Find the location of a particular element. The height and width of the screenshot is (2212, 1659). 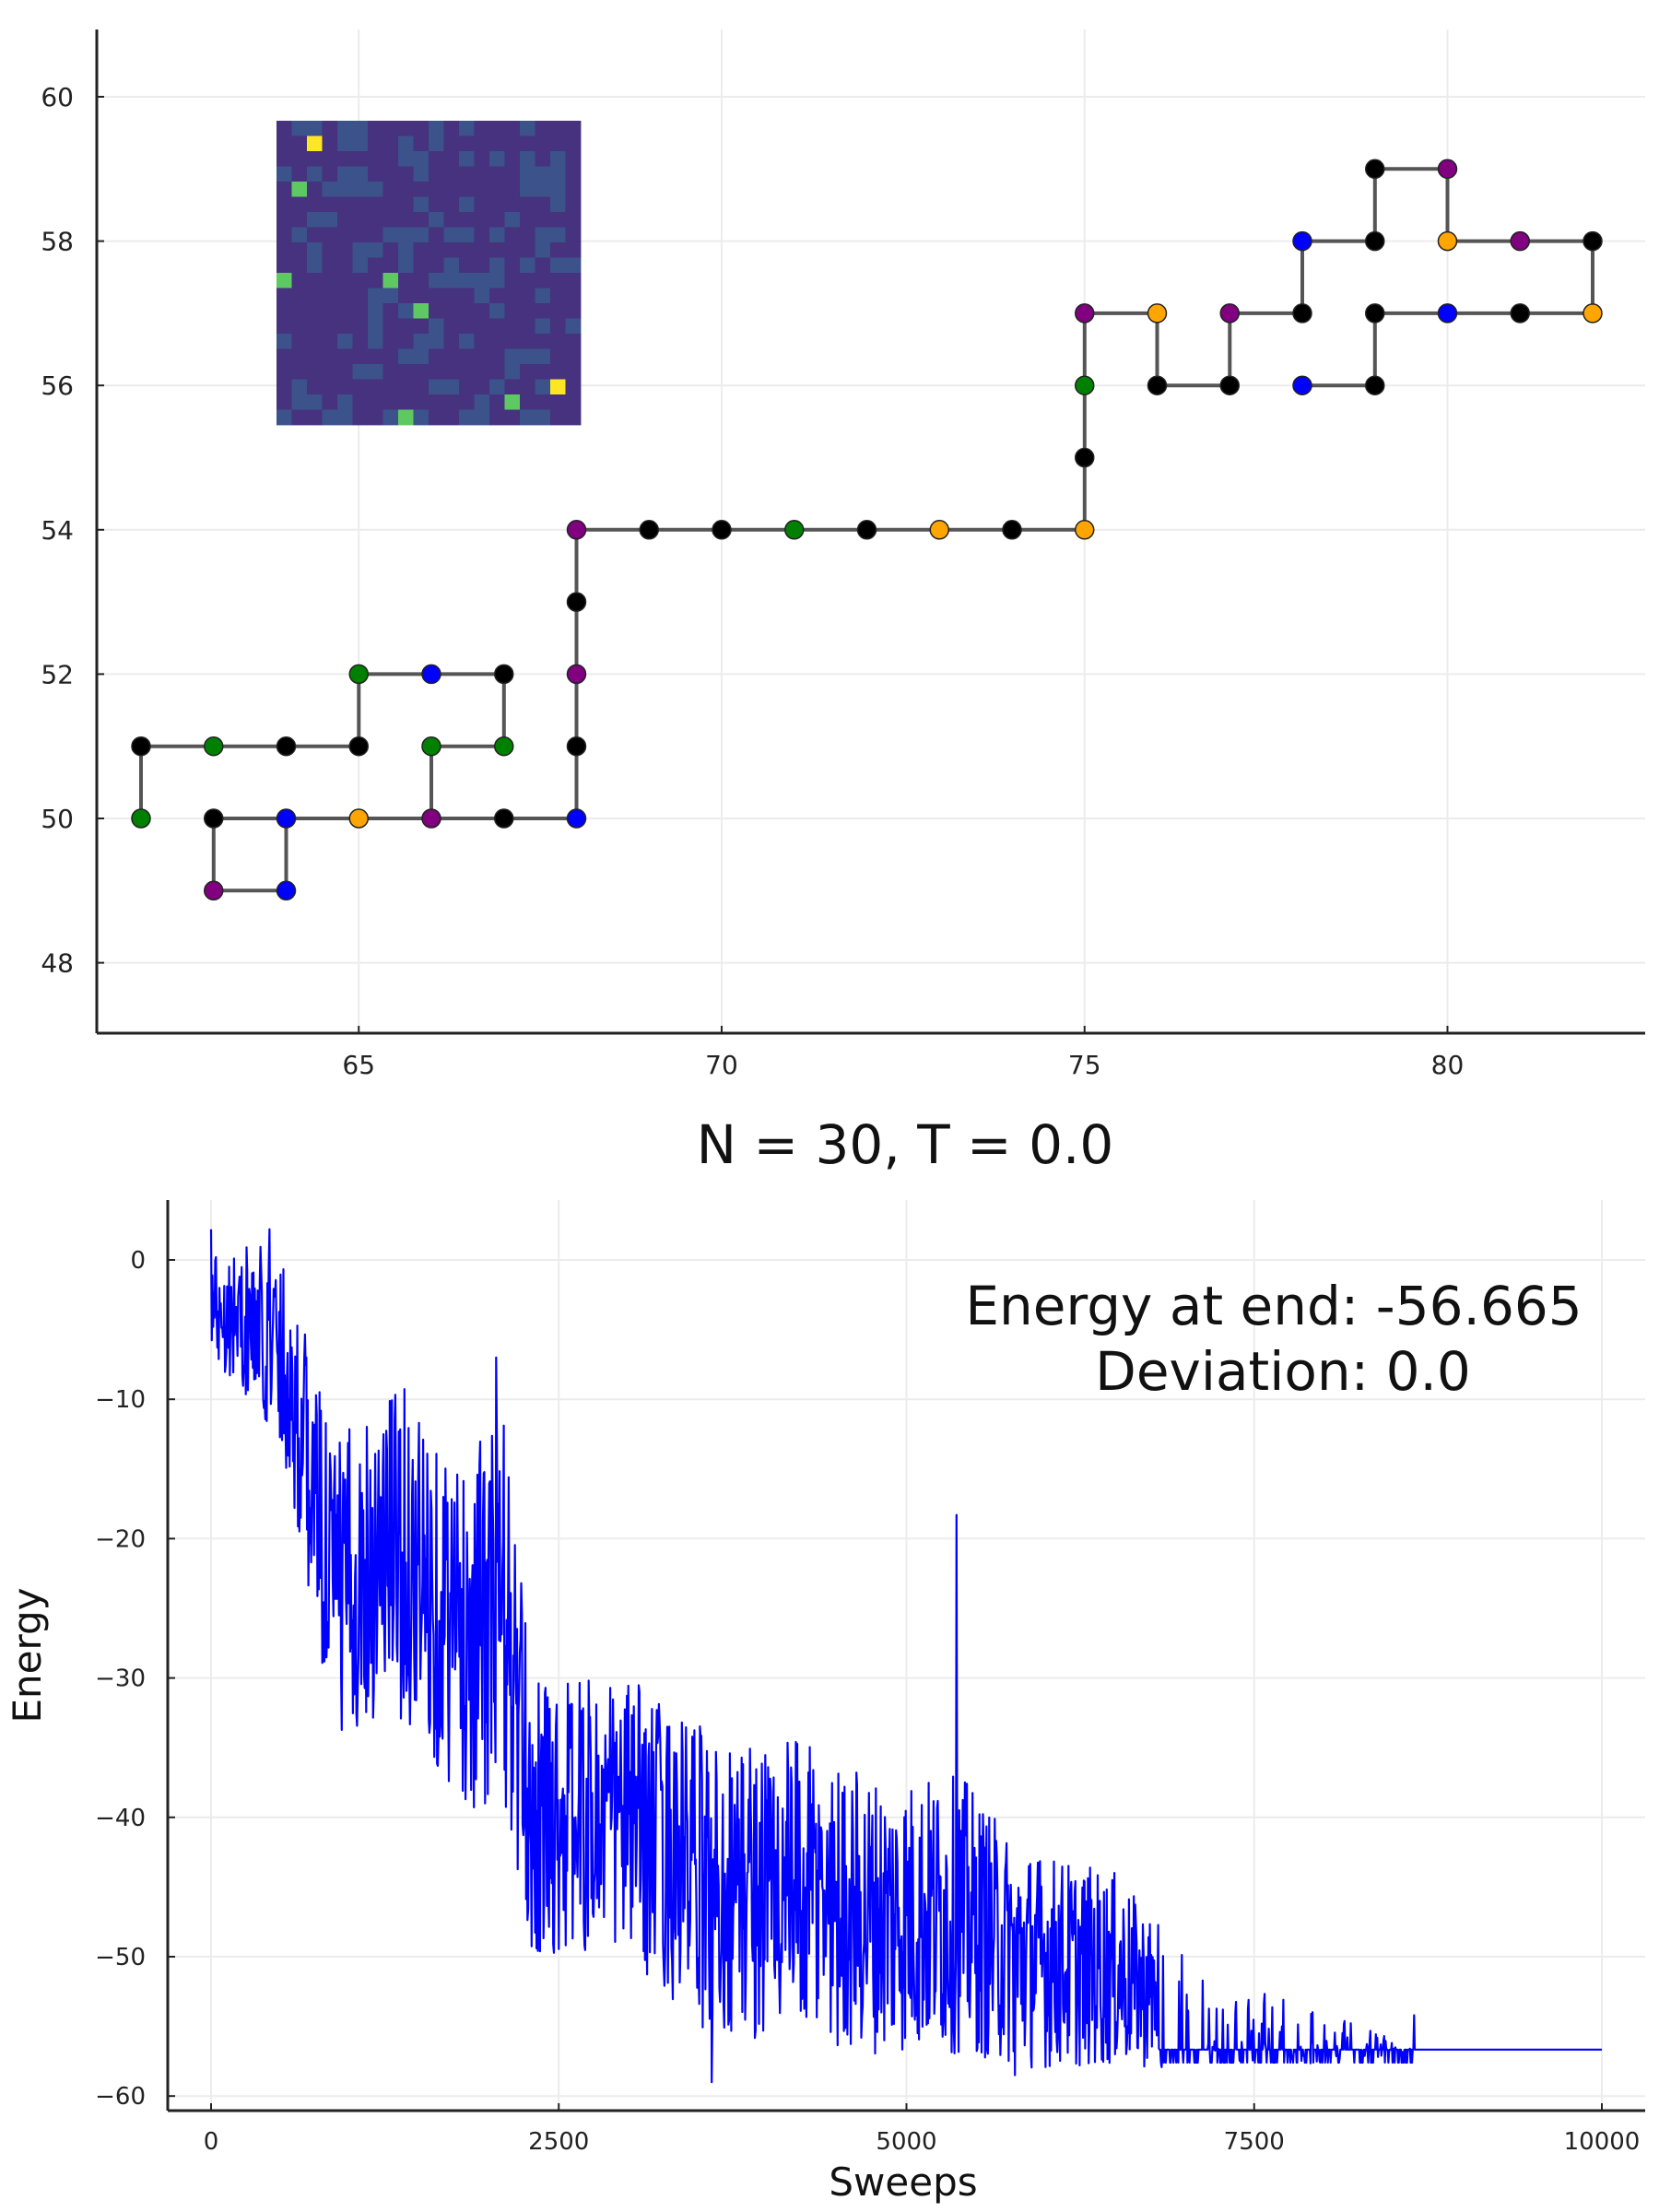

energy-x-ticks: 0 2500 5000 7500 10000 is located at coordinates (922, 2129).